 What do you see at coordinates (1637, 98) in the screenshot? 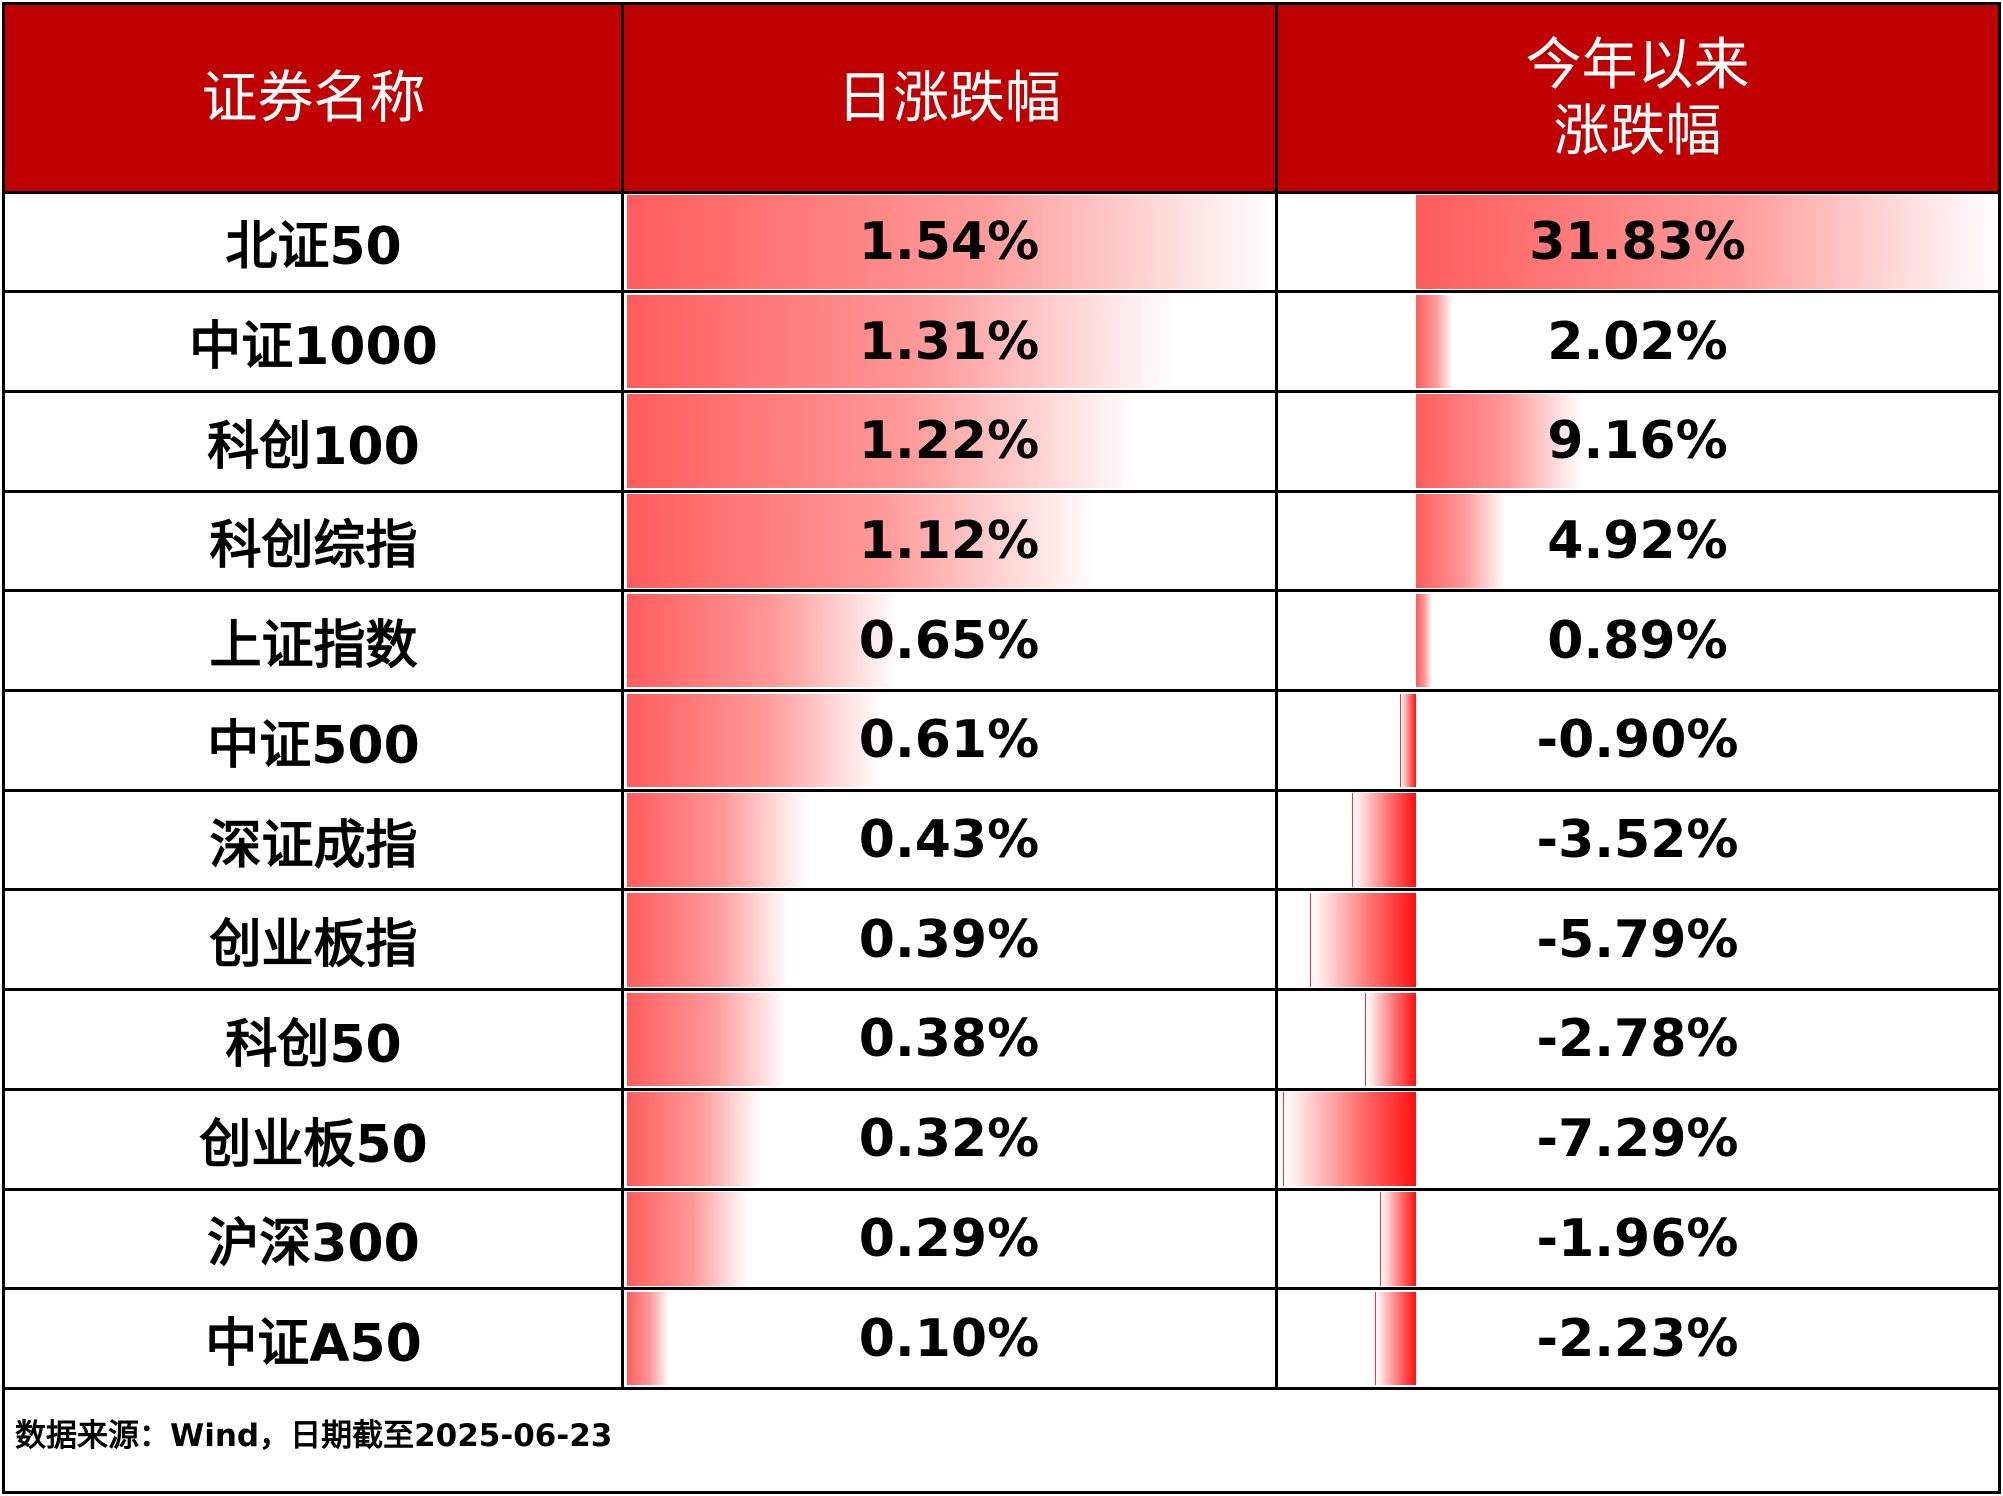
I see `column-header: 今年以来涨跌幅` at bounding box center [1637, 98].